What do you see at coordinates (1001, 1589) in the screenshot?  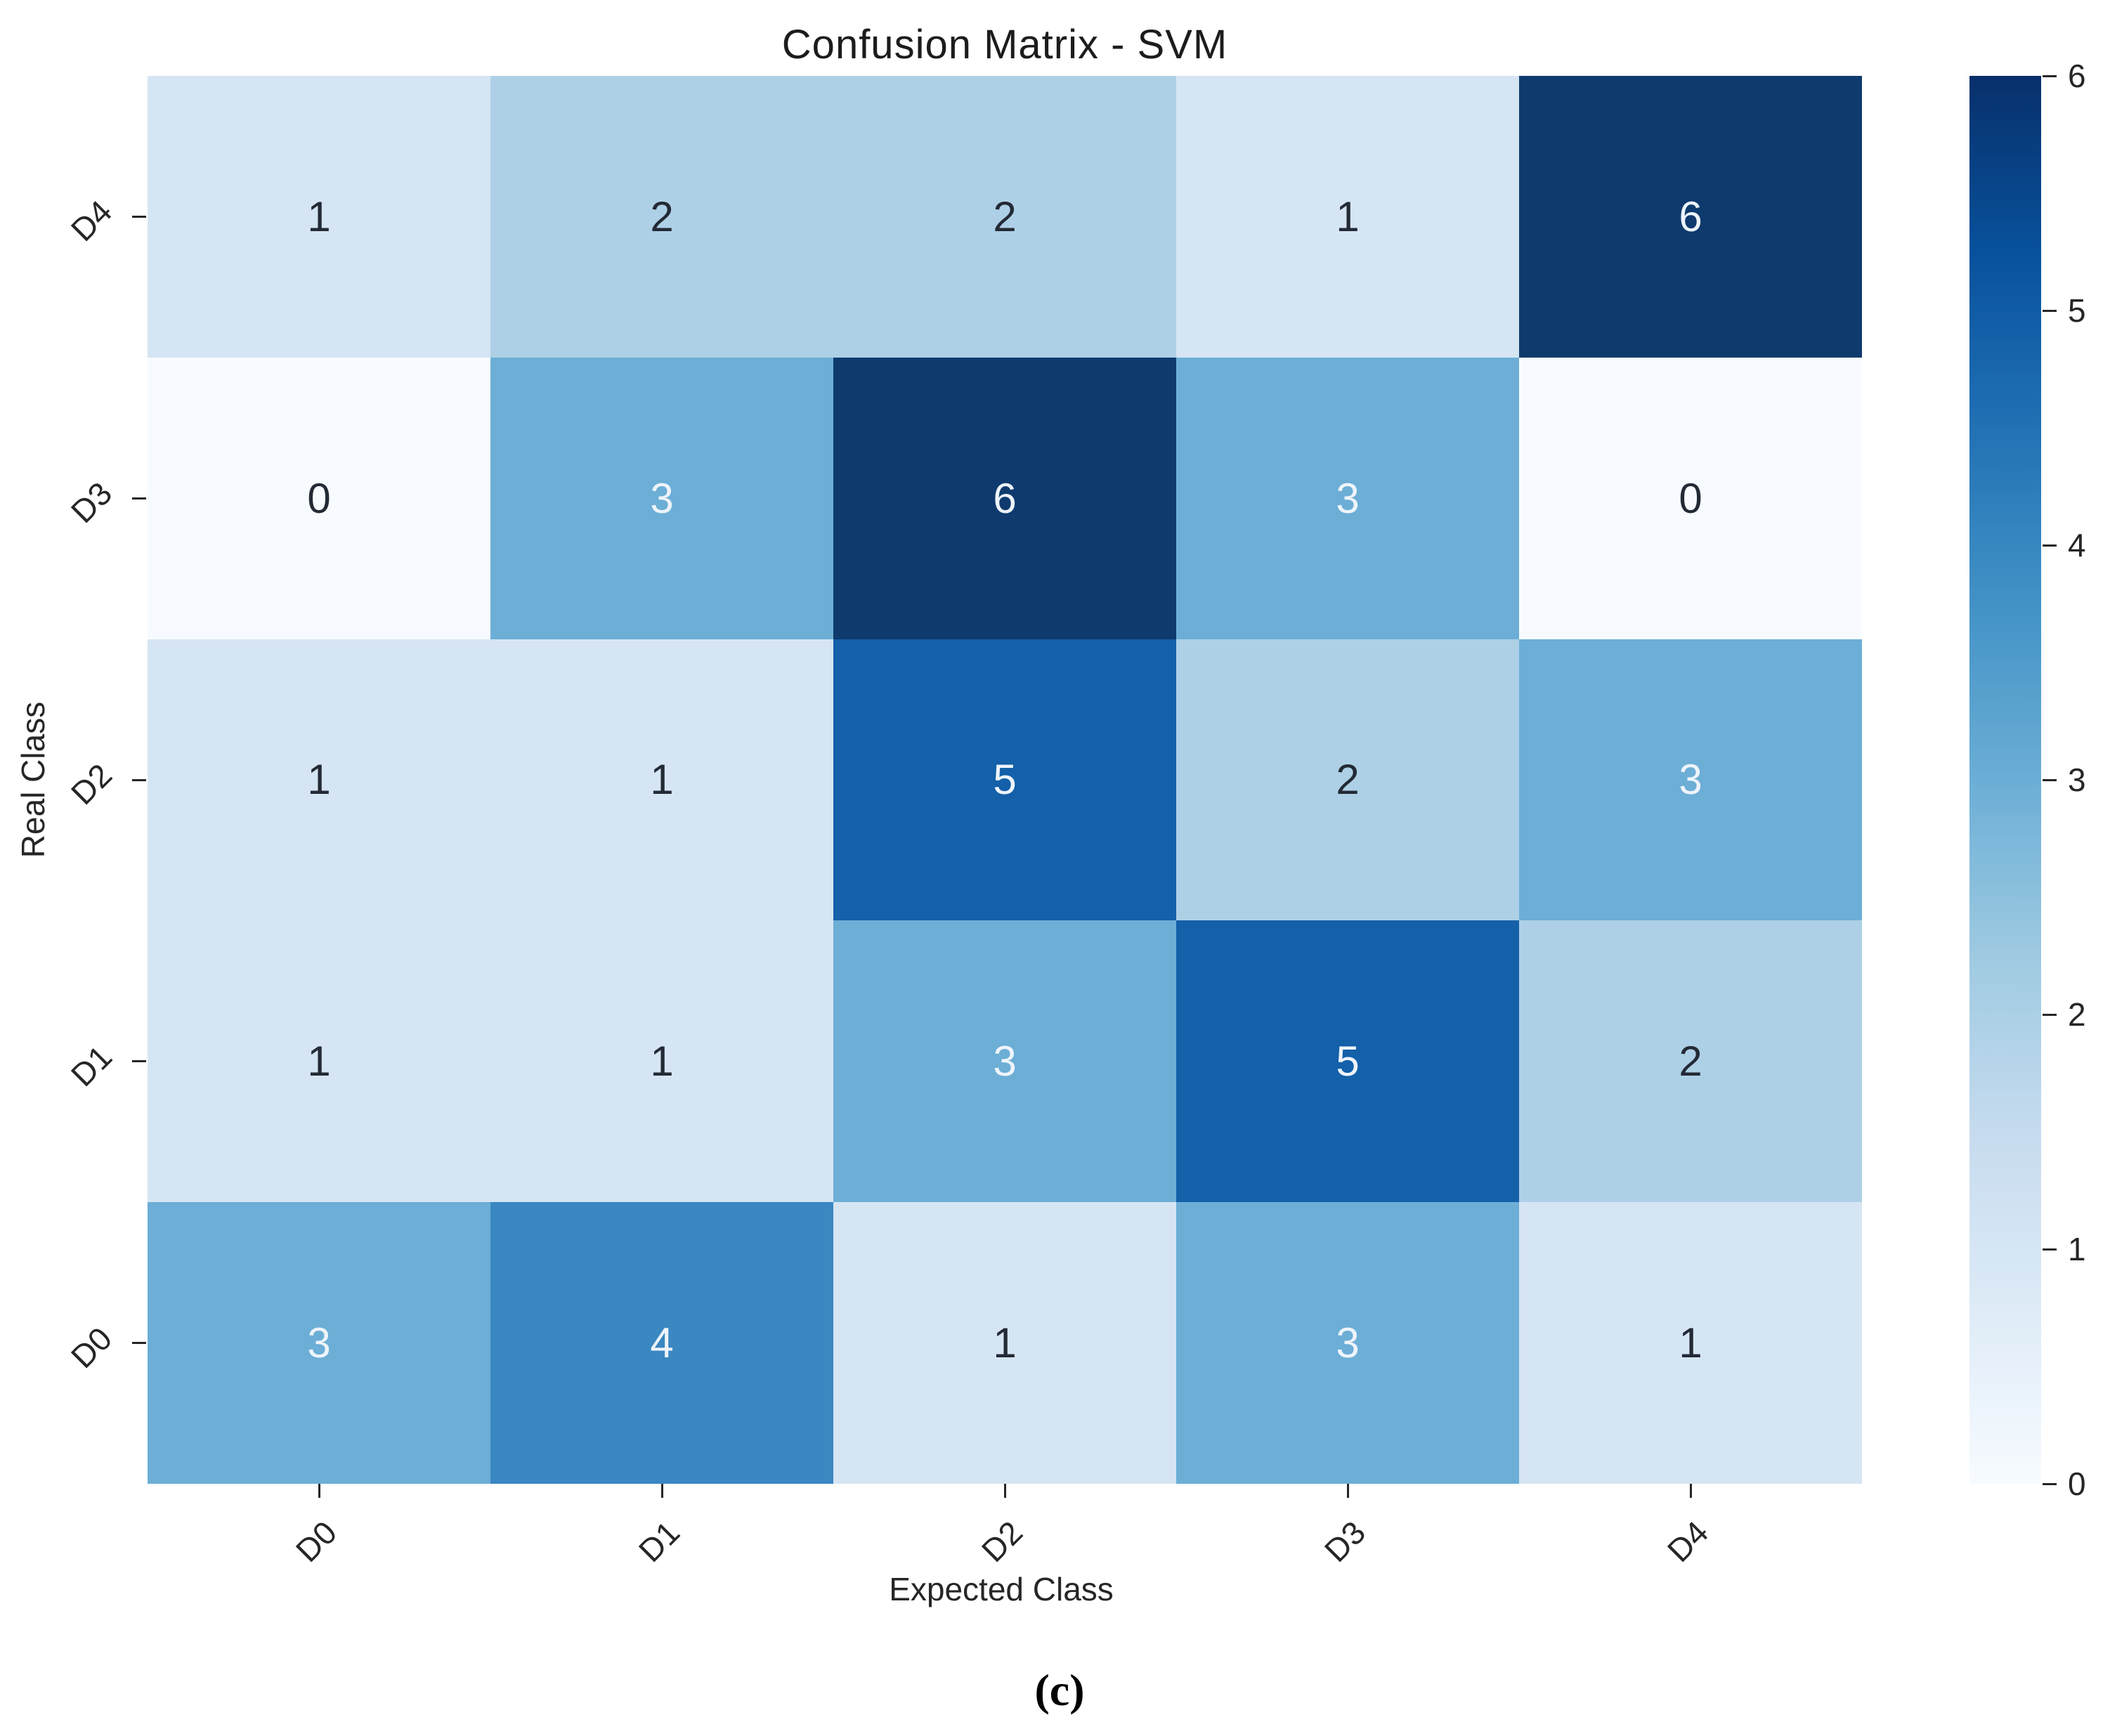 I see `x-axis-label: Expected Class` at bounding box center [1001, 1589].